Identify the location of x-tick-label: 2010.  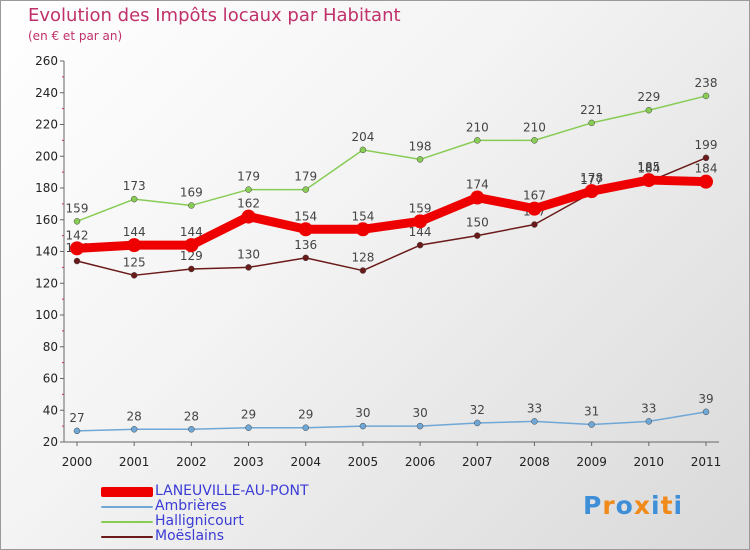
(649, 462).